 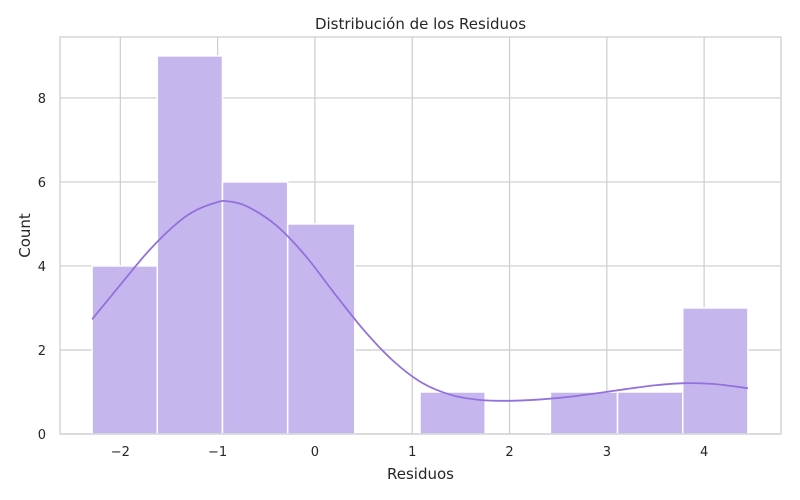 I want to click on x-tick-label: 0, so click(x=315, y=452).